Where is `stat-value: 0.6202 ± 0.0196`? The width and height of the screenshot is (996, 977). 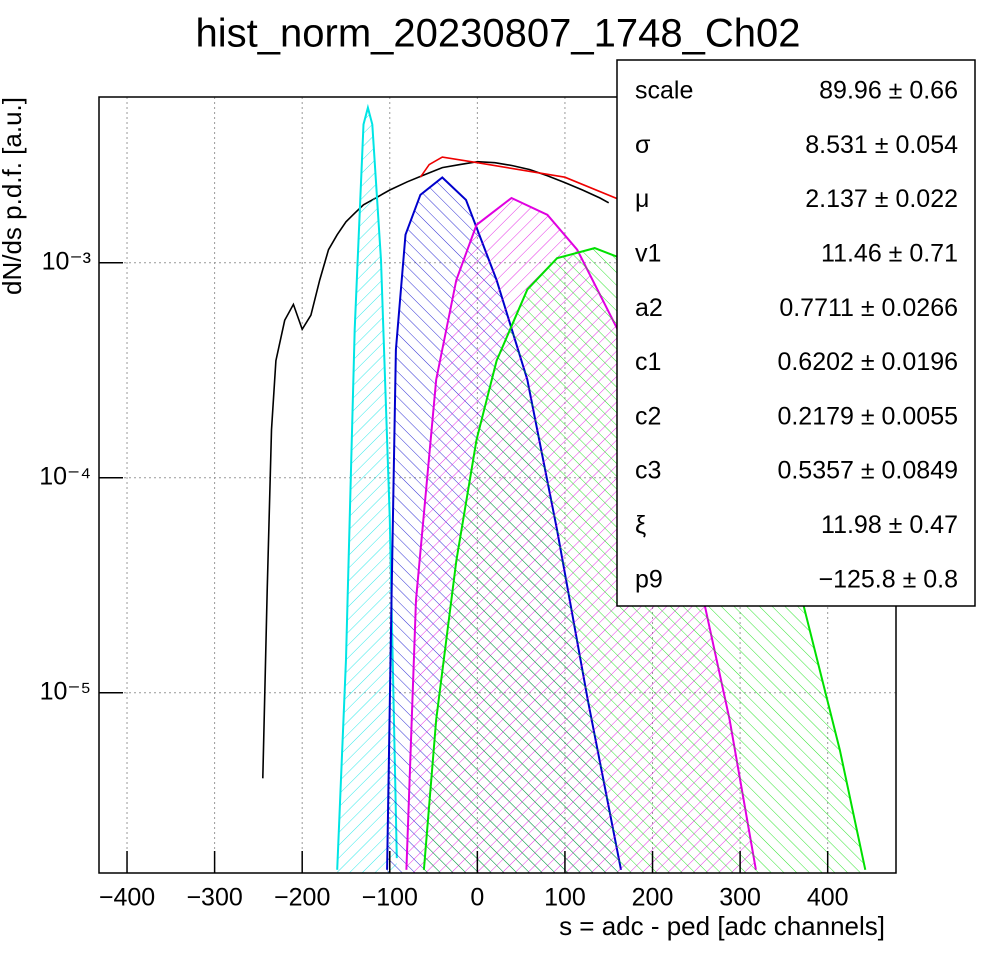 stat-value: 0.6202 ± 0.0196 is located at coordinates (867, 362).